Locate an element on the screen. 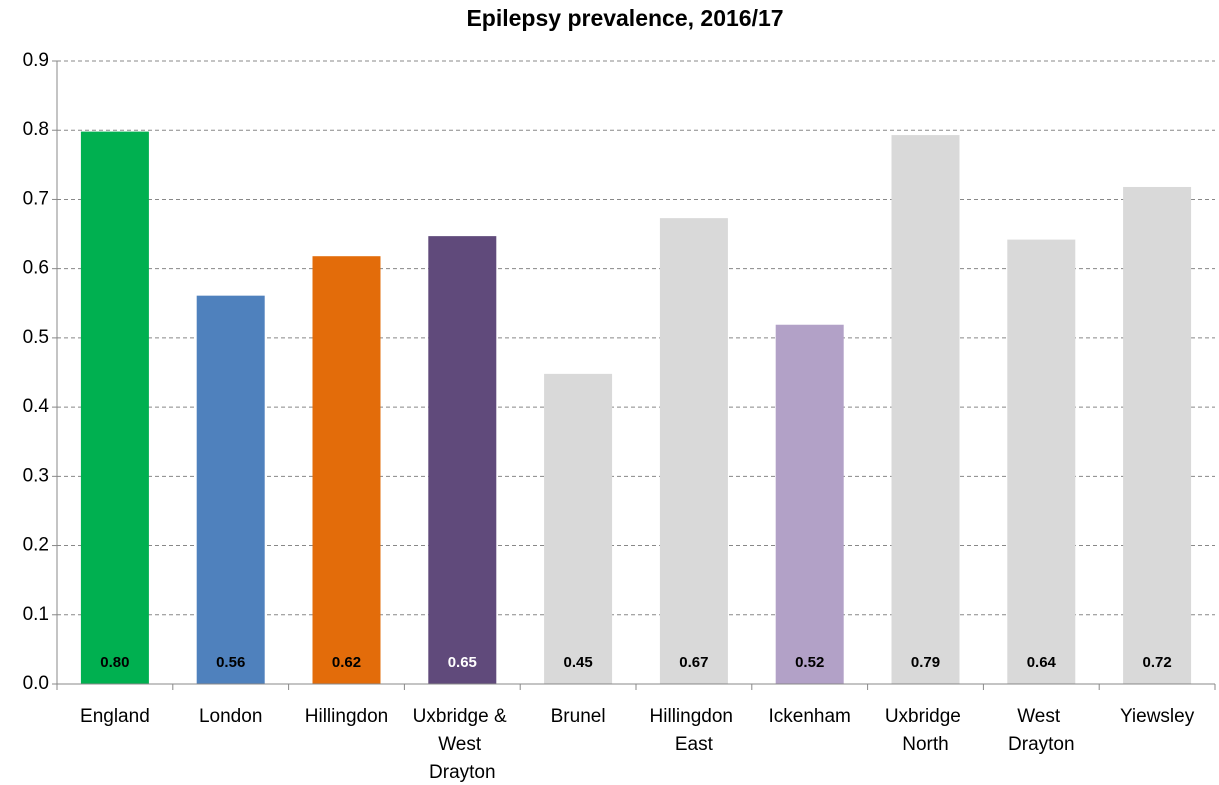 The height and width of the screenshot is (785, 1219). value-label: 0.80 is located at coordinates (114, 662).